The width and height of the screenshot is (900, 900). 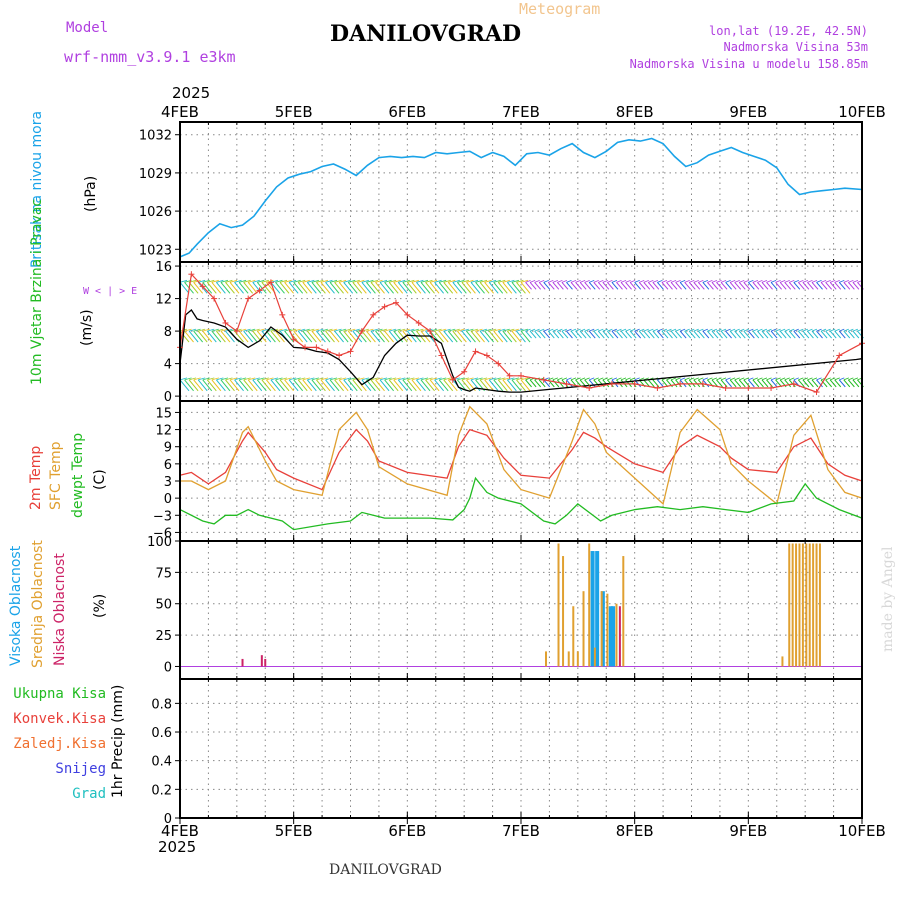 What do you see at coordinates (60, 609) in the screenshot?
I see `cloud-low-label: Niska Oblacnost` at bounding box center [60, 609].